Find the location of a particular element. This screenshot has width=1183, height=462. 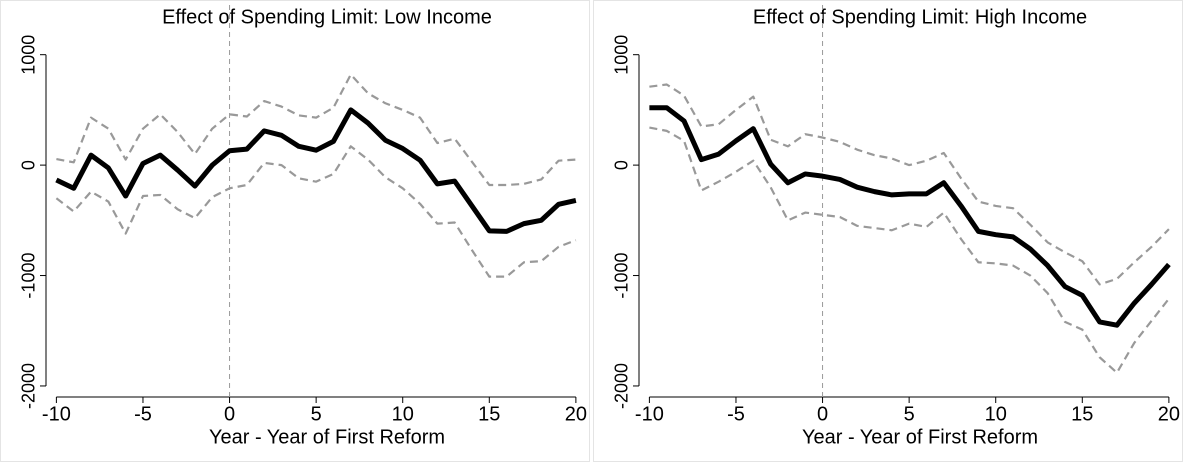

estimate-line is located at coordinates (316, 170).